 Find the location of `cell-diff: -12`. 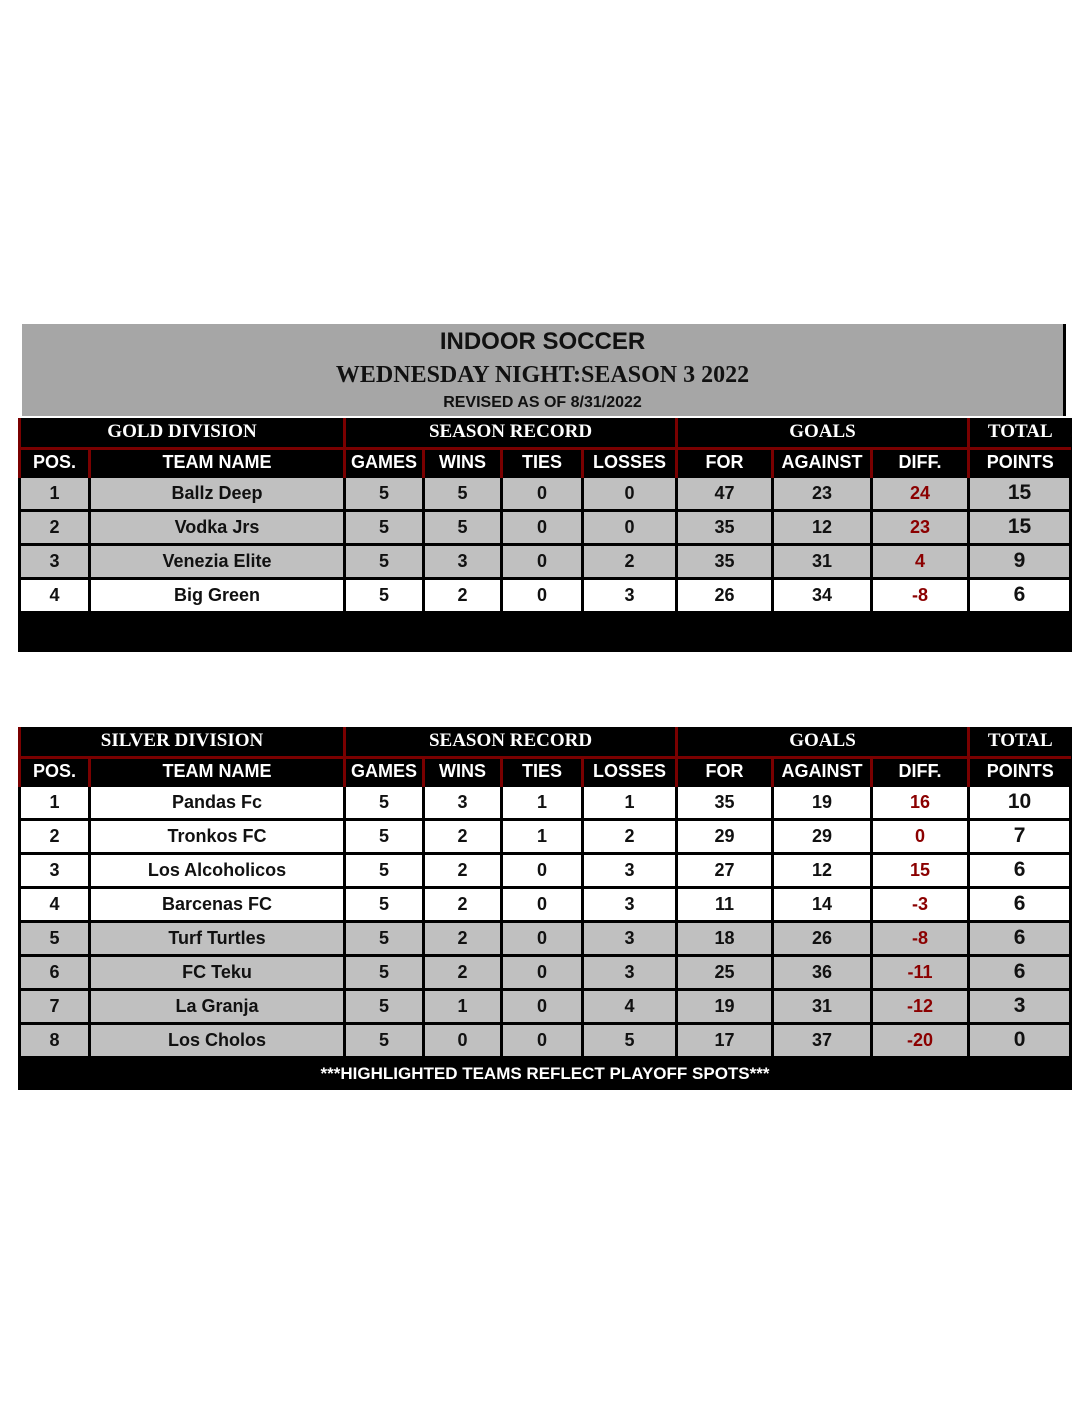

cell-diff: -12 is located at coordinates (920, 1006).